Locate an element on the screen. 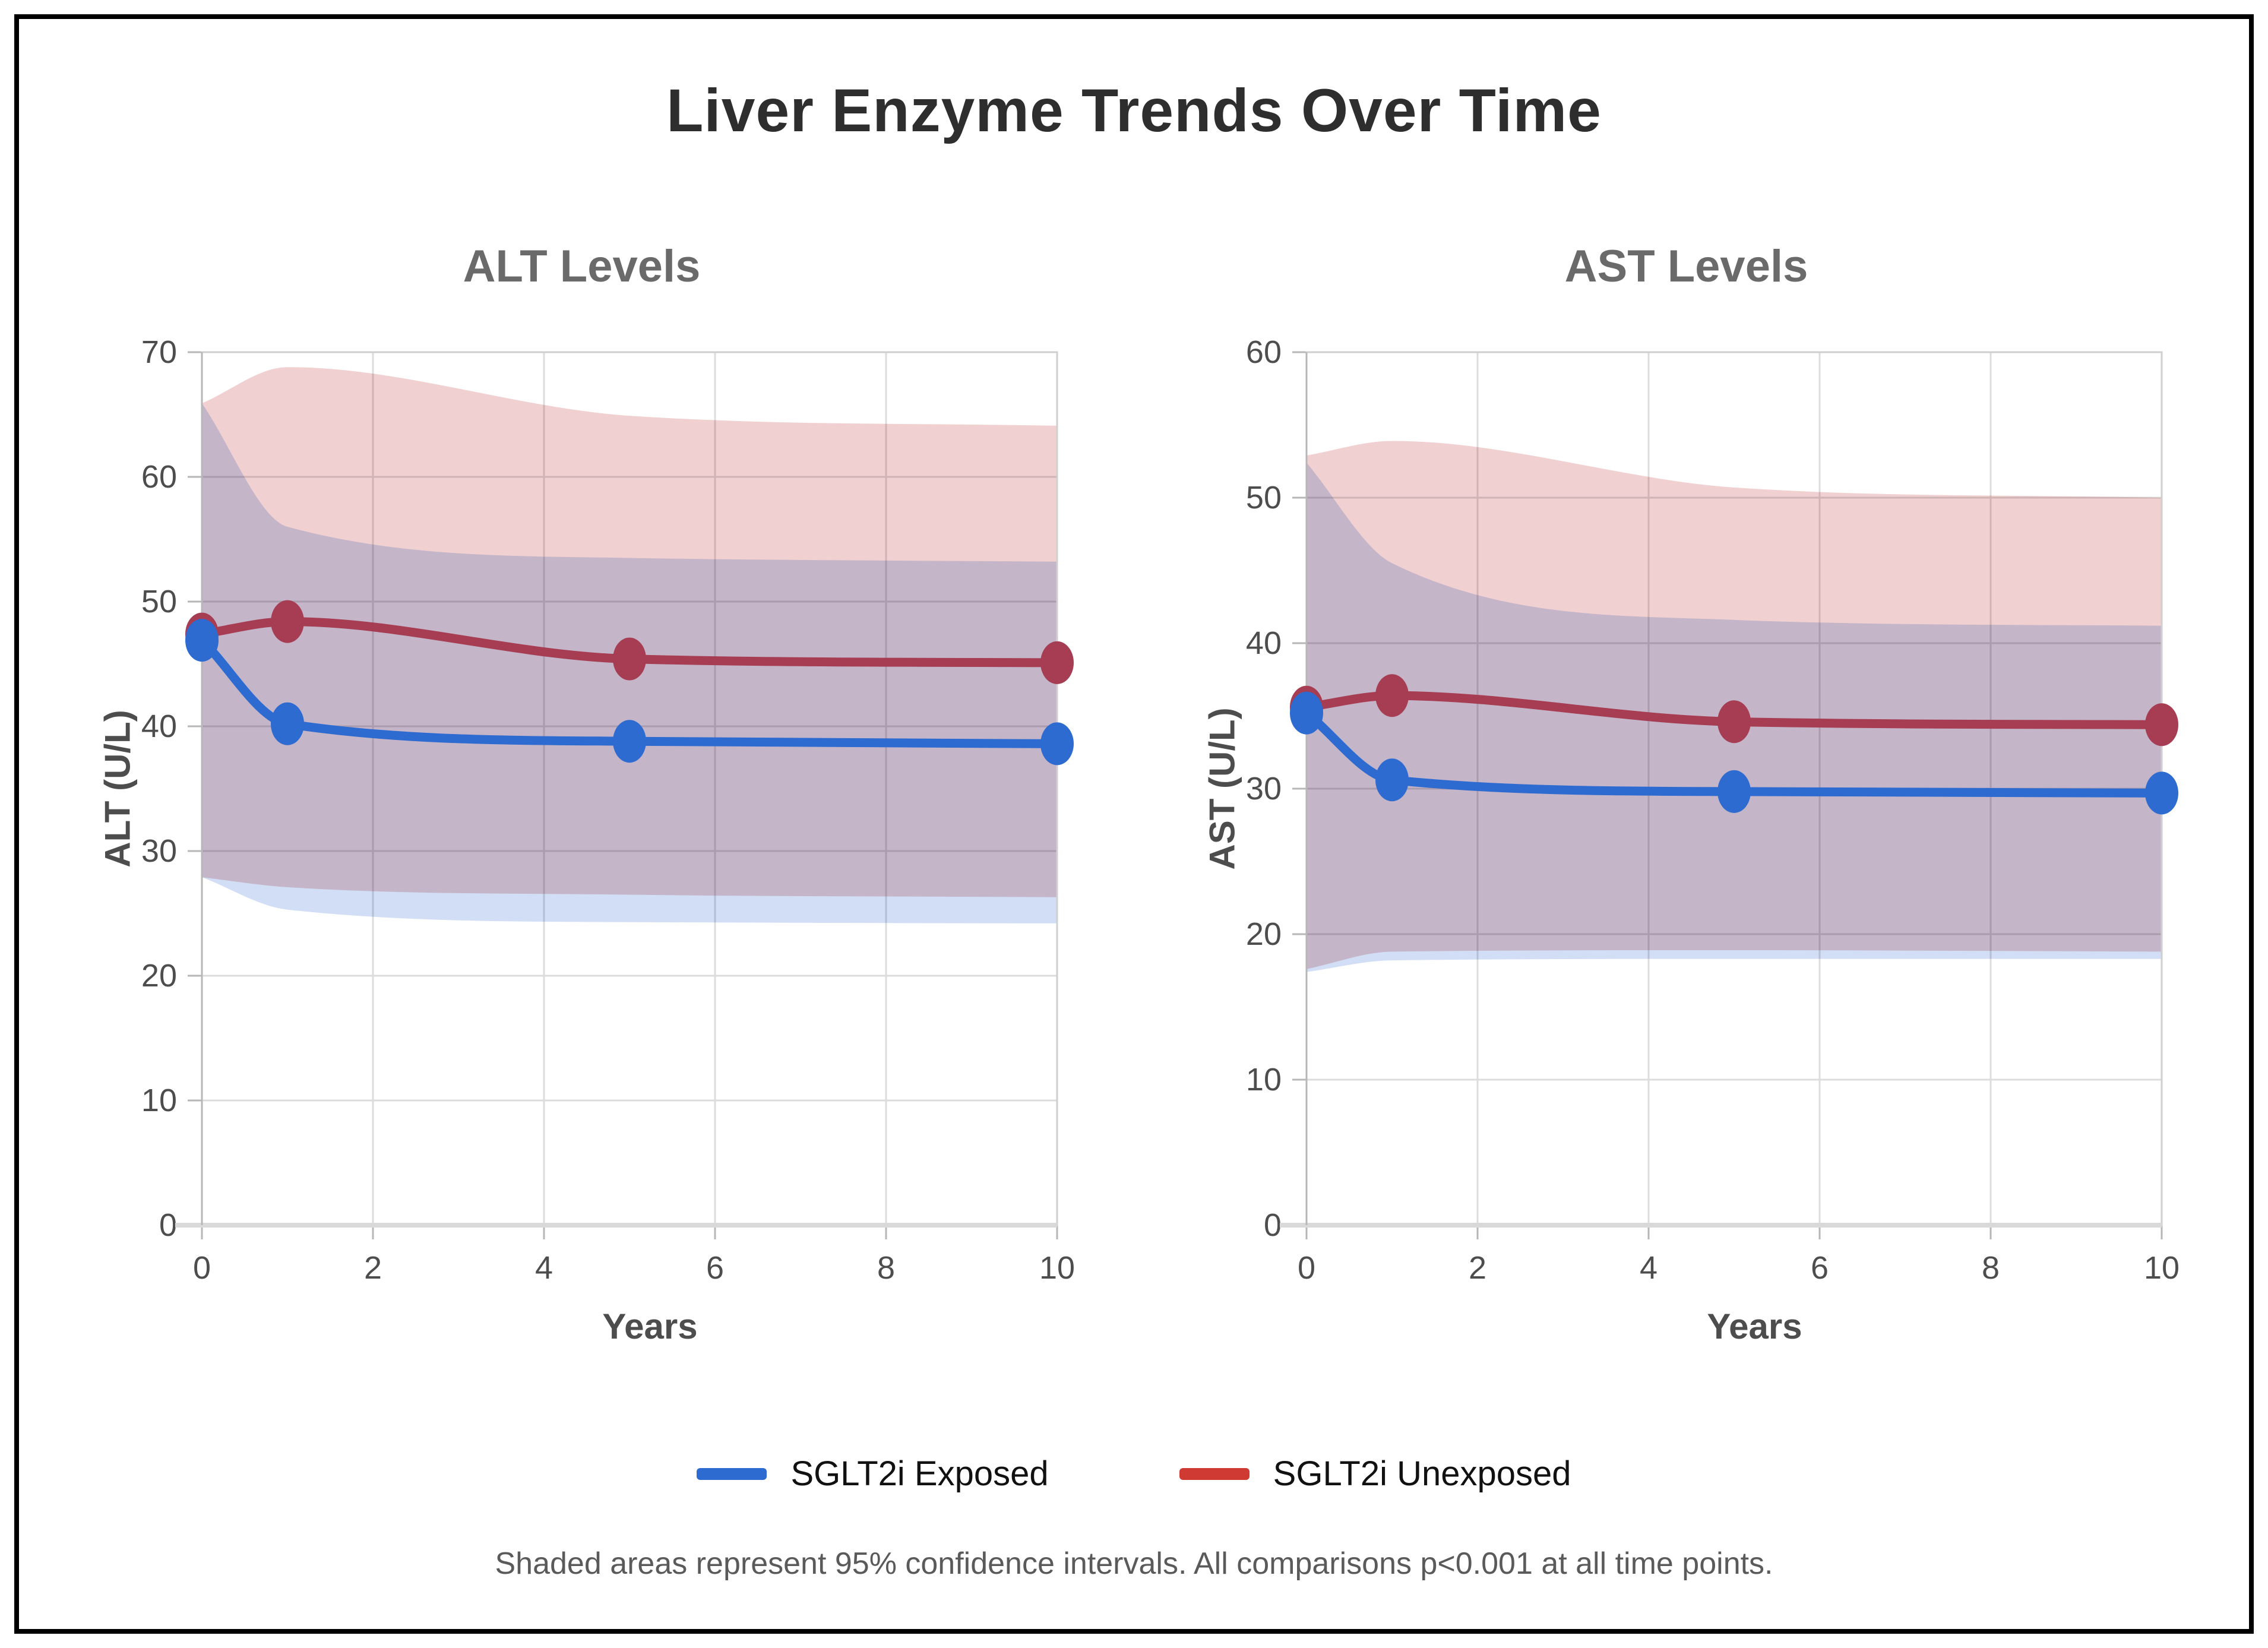 Image resolution: width=2268 pixels, height=1648 pixels. exposed-line-swatch is located at coordinates (732, 1474).